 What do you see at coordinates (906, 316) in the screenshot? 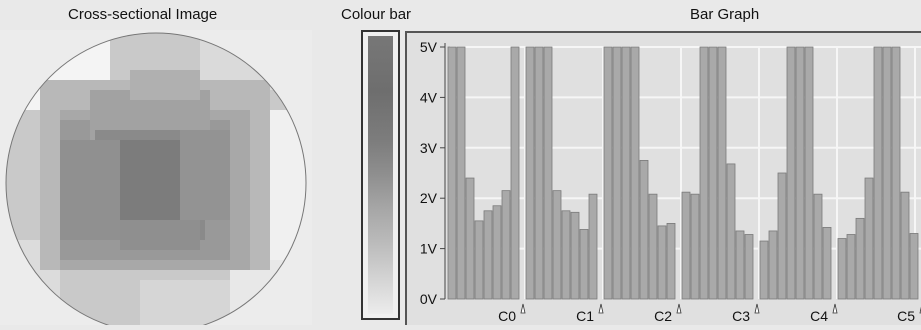
I see `group-label: C5` at bounding box center [906, 316].